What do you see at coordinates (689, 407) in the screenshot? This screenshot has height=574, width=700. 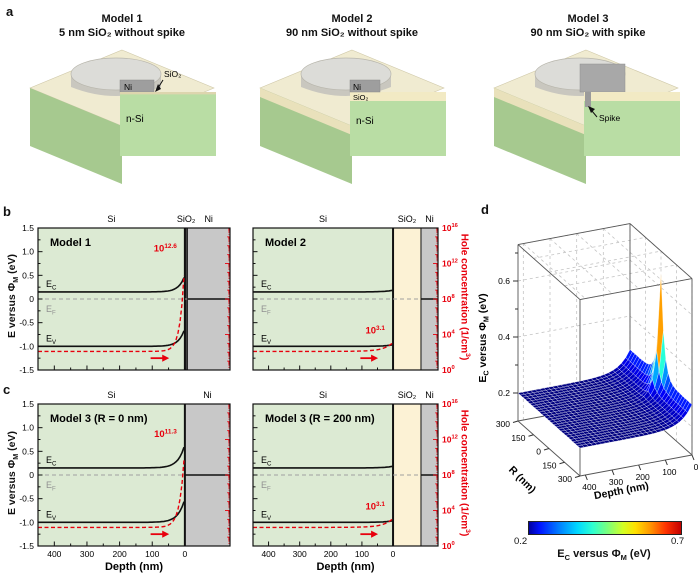 I see `surface-cell` at bounding box center [689, 407].